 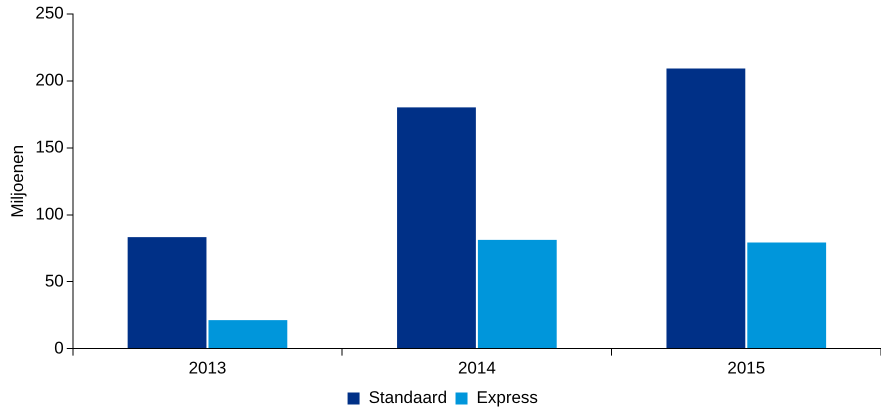 What do you see at coordinates (507, 398) in the screenshot?
I see `legend-label: Express` at bounding box center [507, 398].